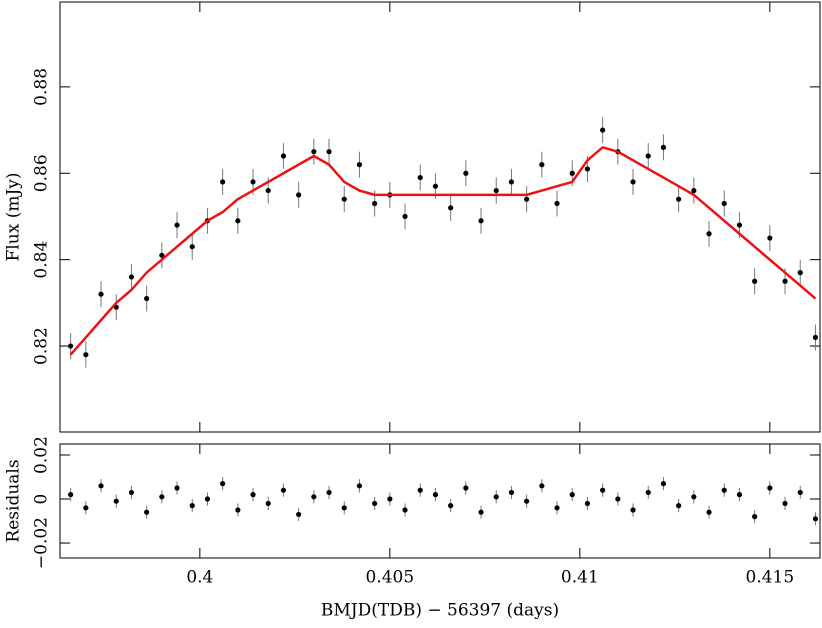 The width and height of the screenshot is (822, 628). What do you see at coordinates (14, 217) in the screenshot?
I see `y-axis-title: Flux (mJy)` at bounding box center [14, 217].